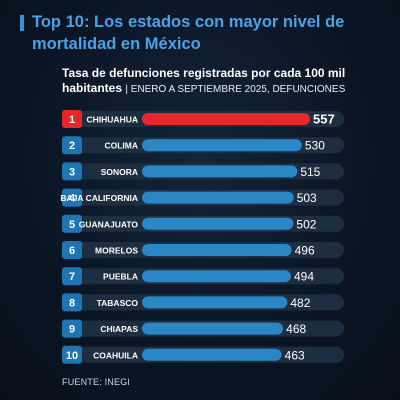  I want to click on data-label: 503, so click(307, 198).